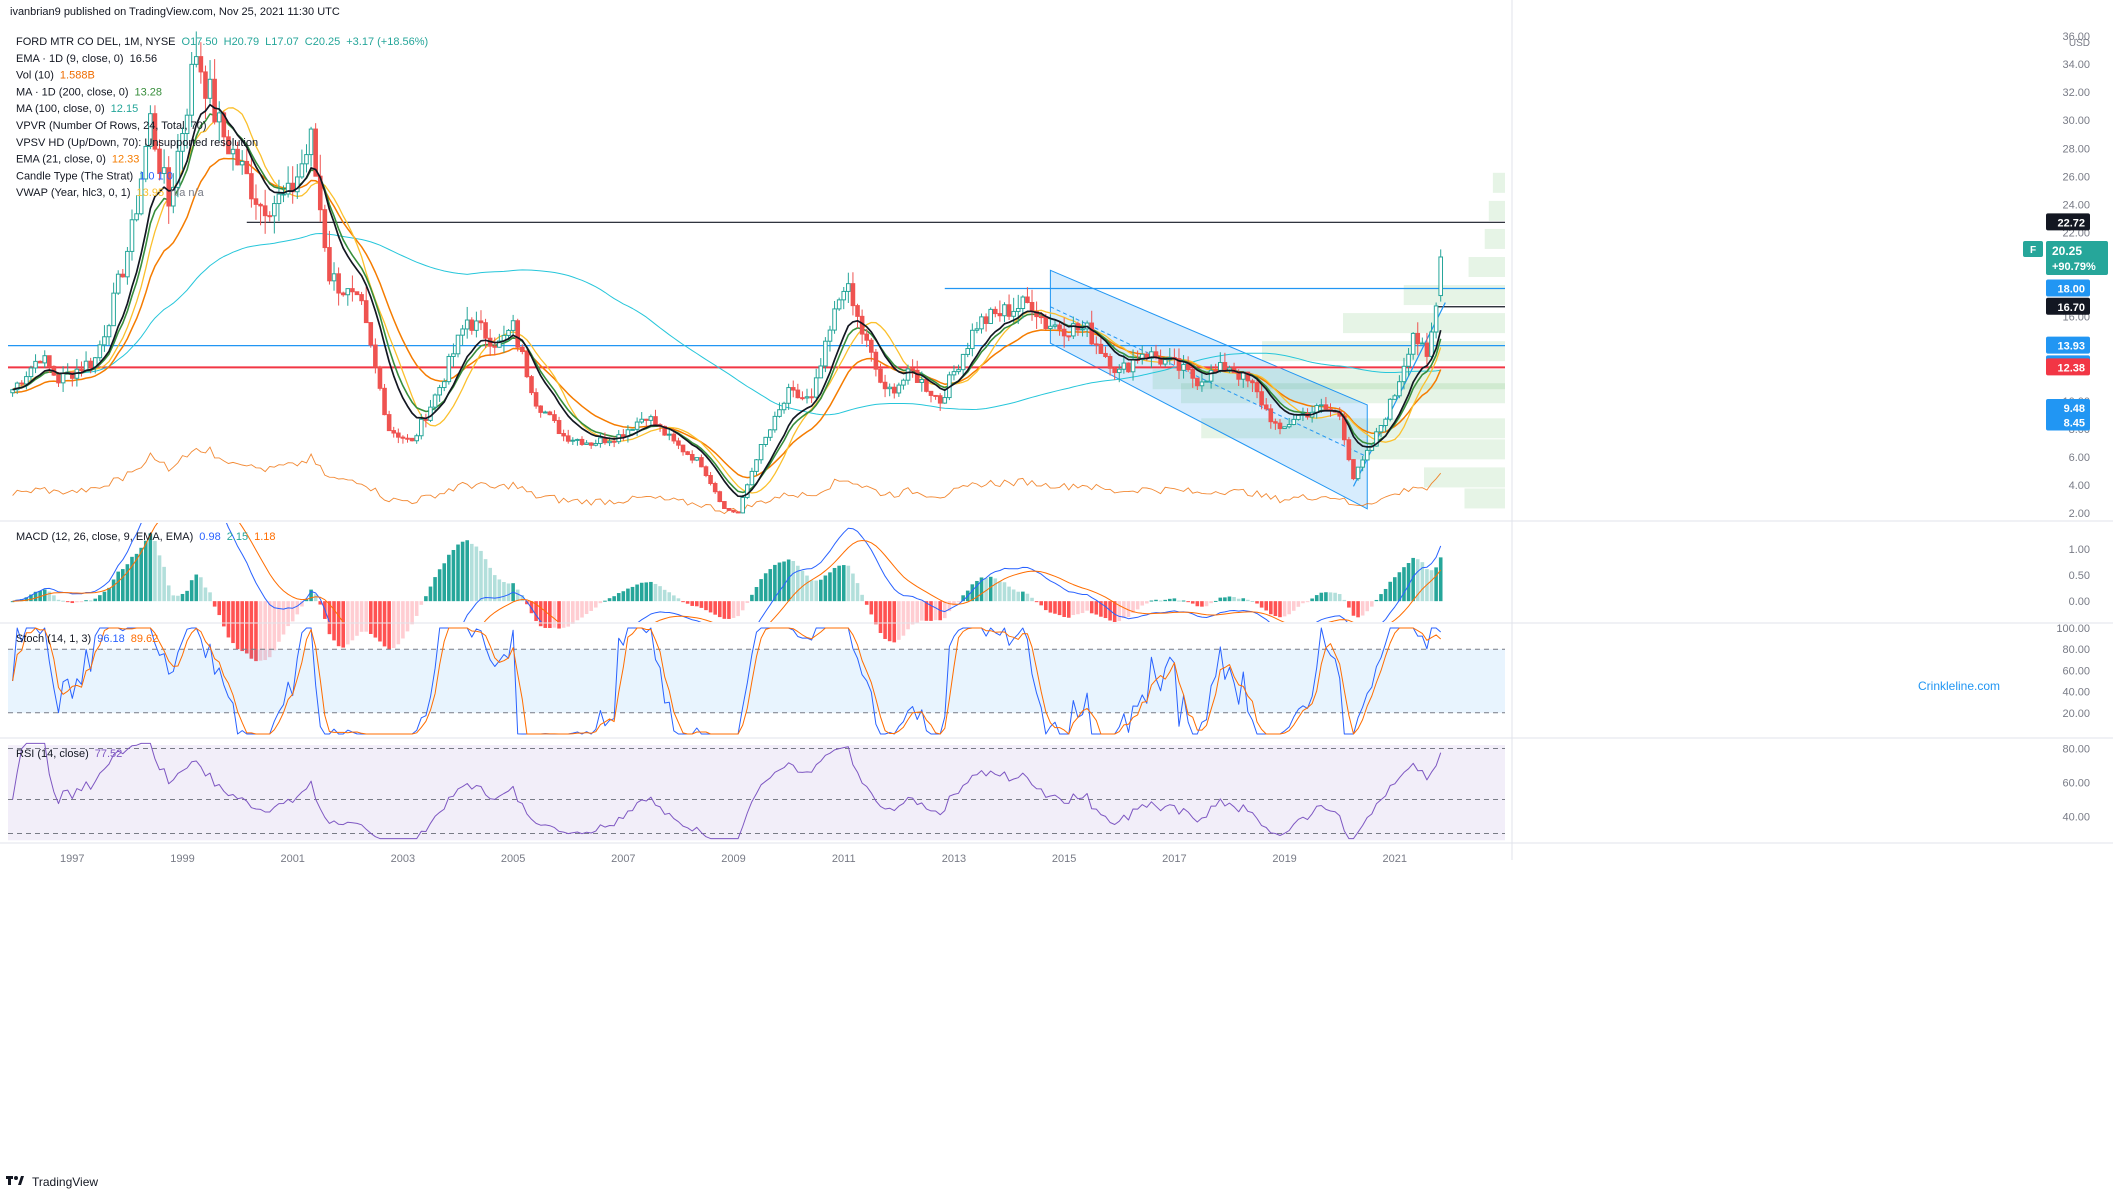 The image size is (2113, 1200). What do you see at coordinates (15, 1180) in the screenshot?
I see `tradingview-logo-icon` at bounding box center [15, 1180].